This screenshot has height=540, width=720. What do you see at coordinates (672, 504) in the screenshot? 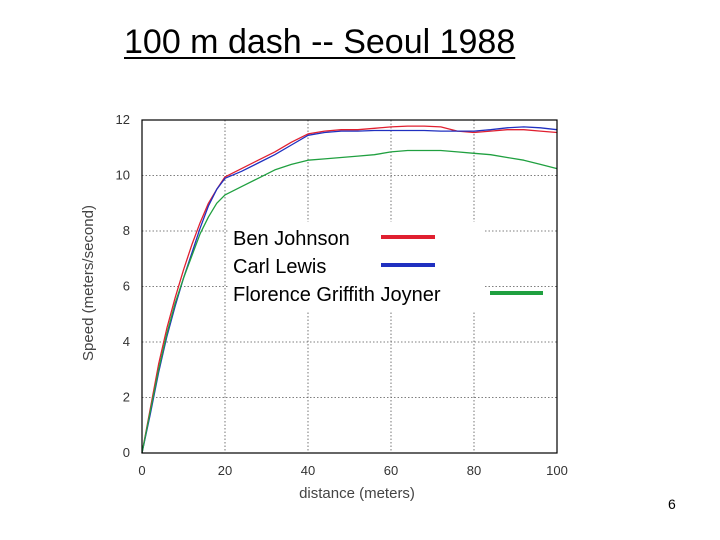
I see `page-number: 6` at bounding box center [672, 504].